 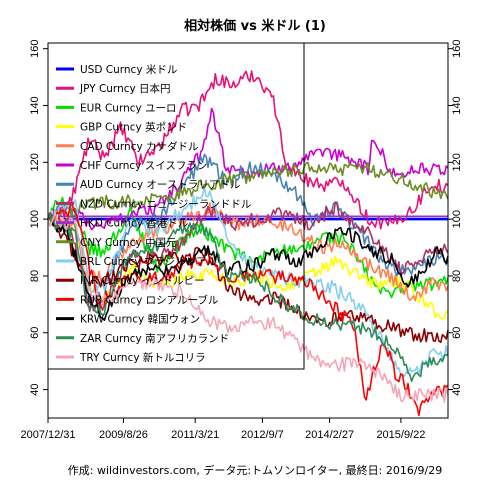 I want to click on y-tick-label-left: 60, so click(x=35, y=333).